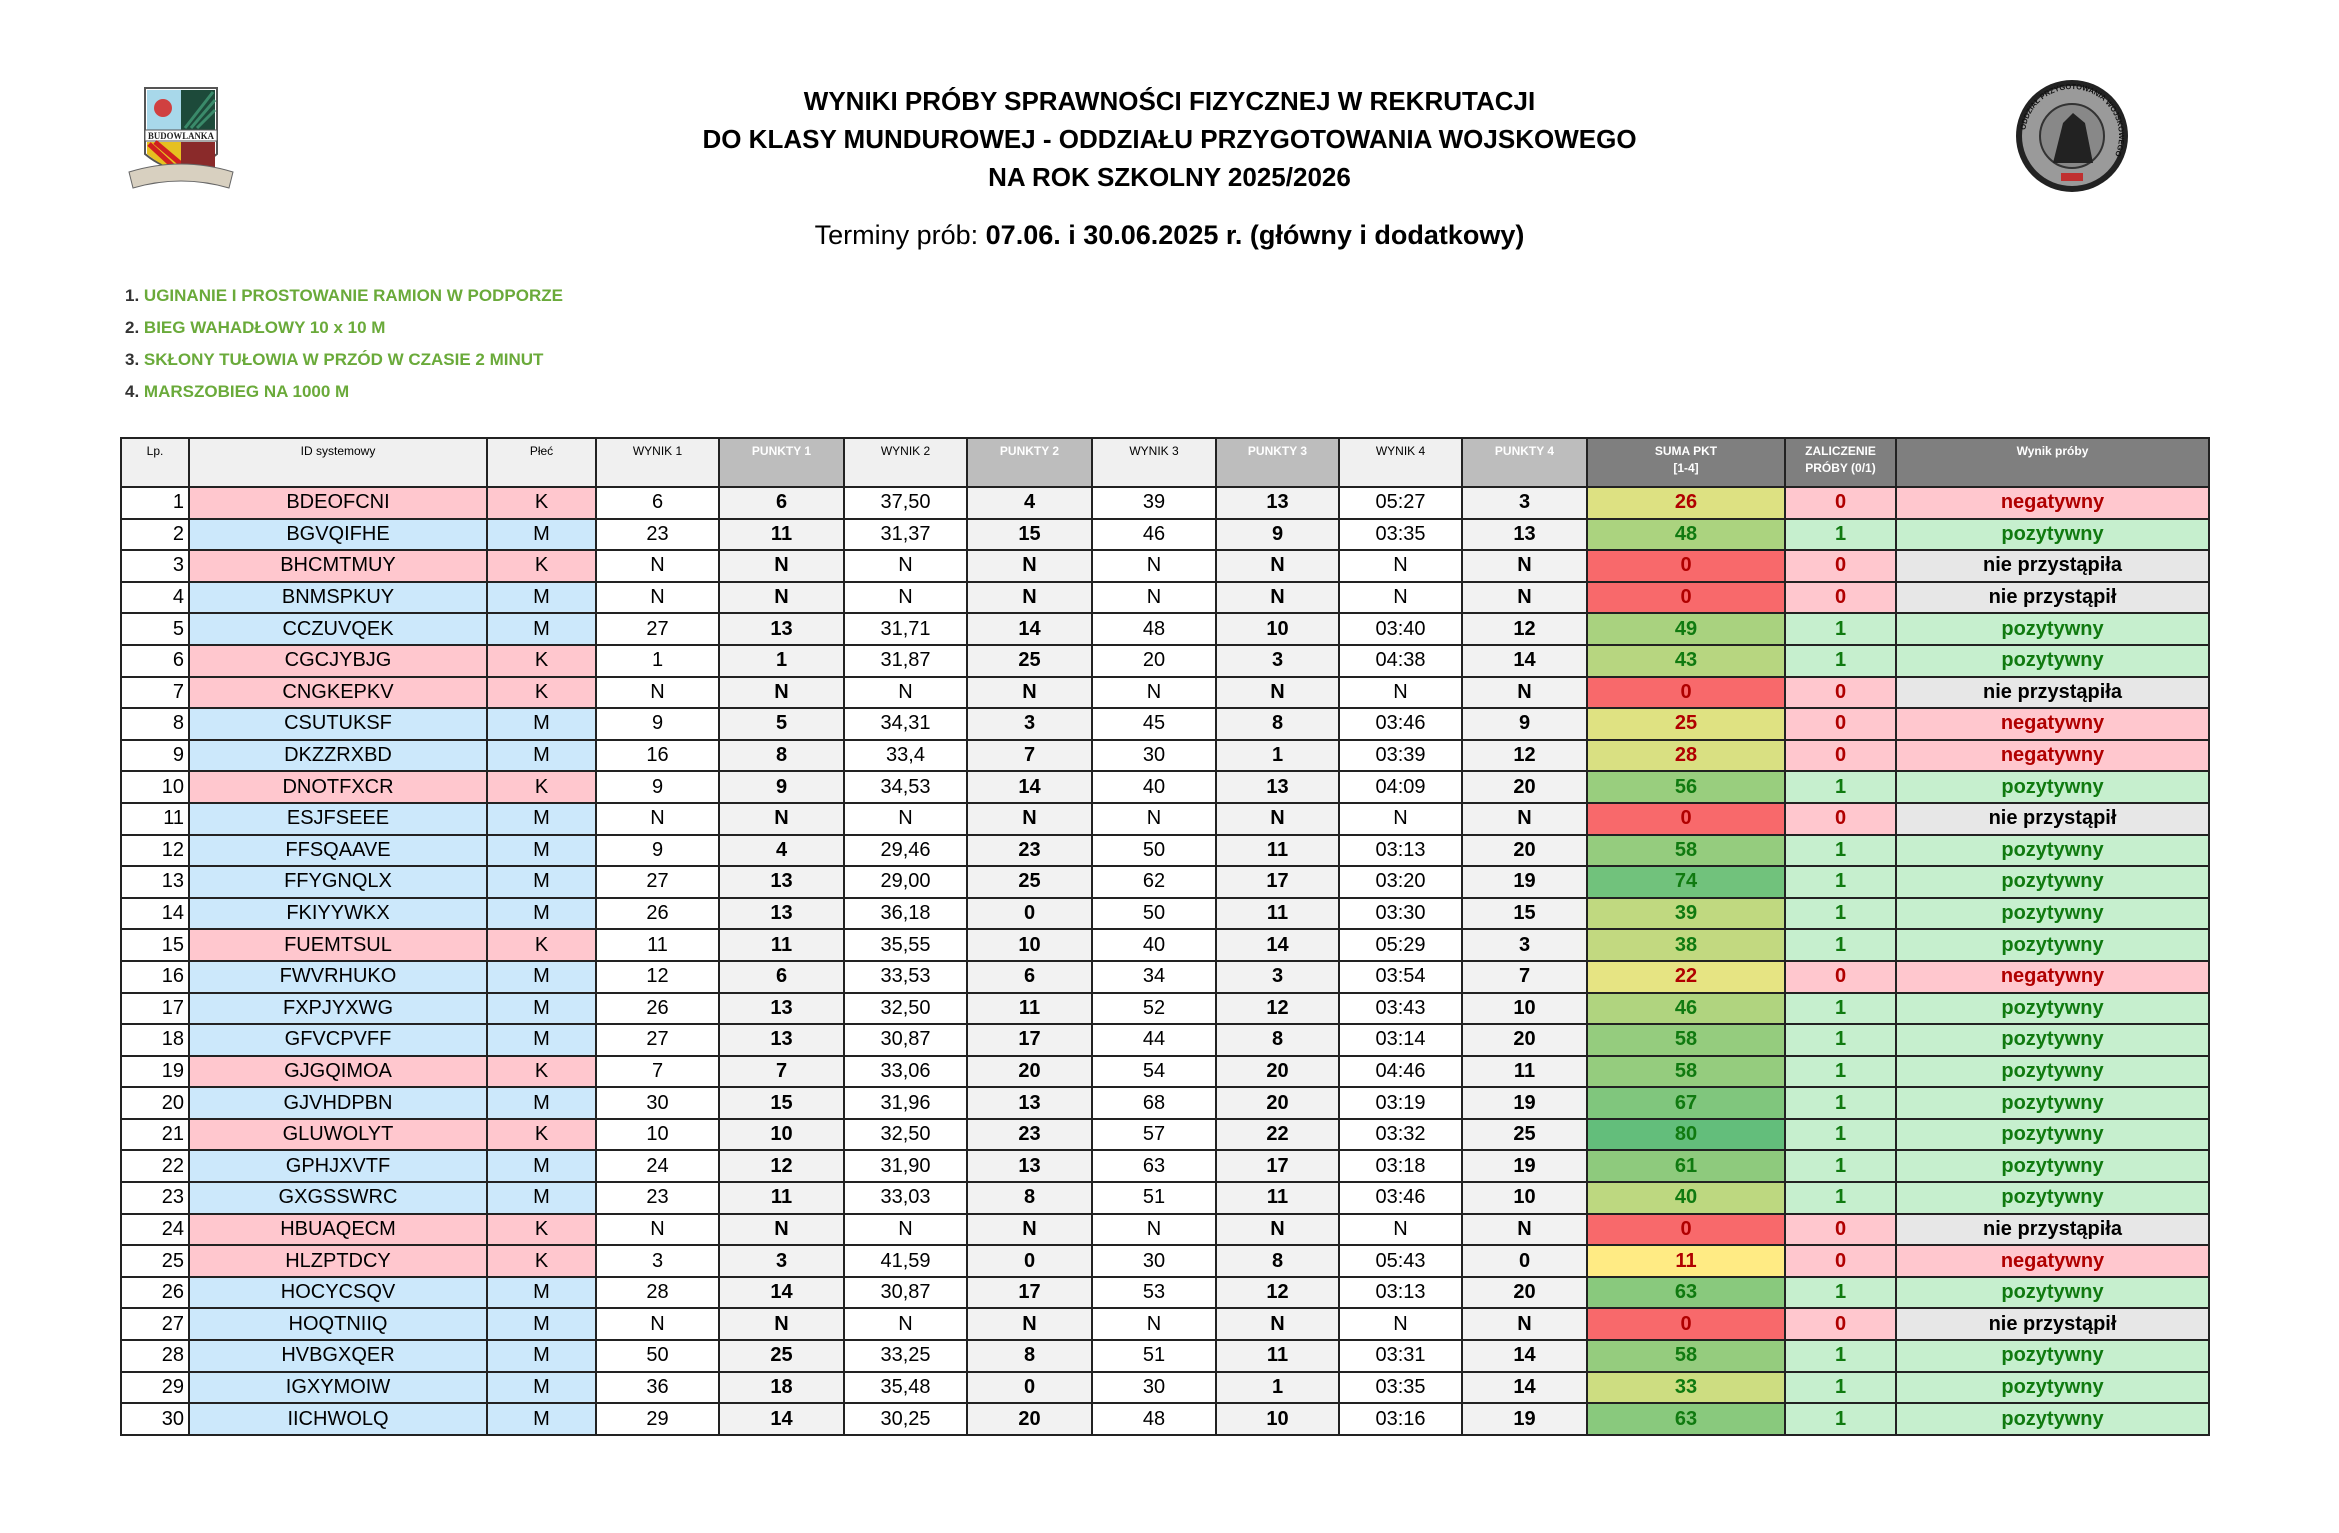 Image resolution: width=2339 pixels, height=1533 pixels. What do you see at coordinates (2052, 1261) in the screenshot?
I see `cell-outcome: negatywny` at bounding box center [2052, 1261].